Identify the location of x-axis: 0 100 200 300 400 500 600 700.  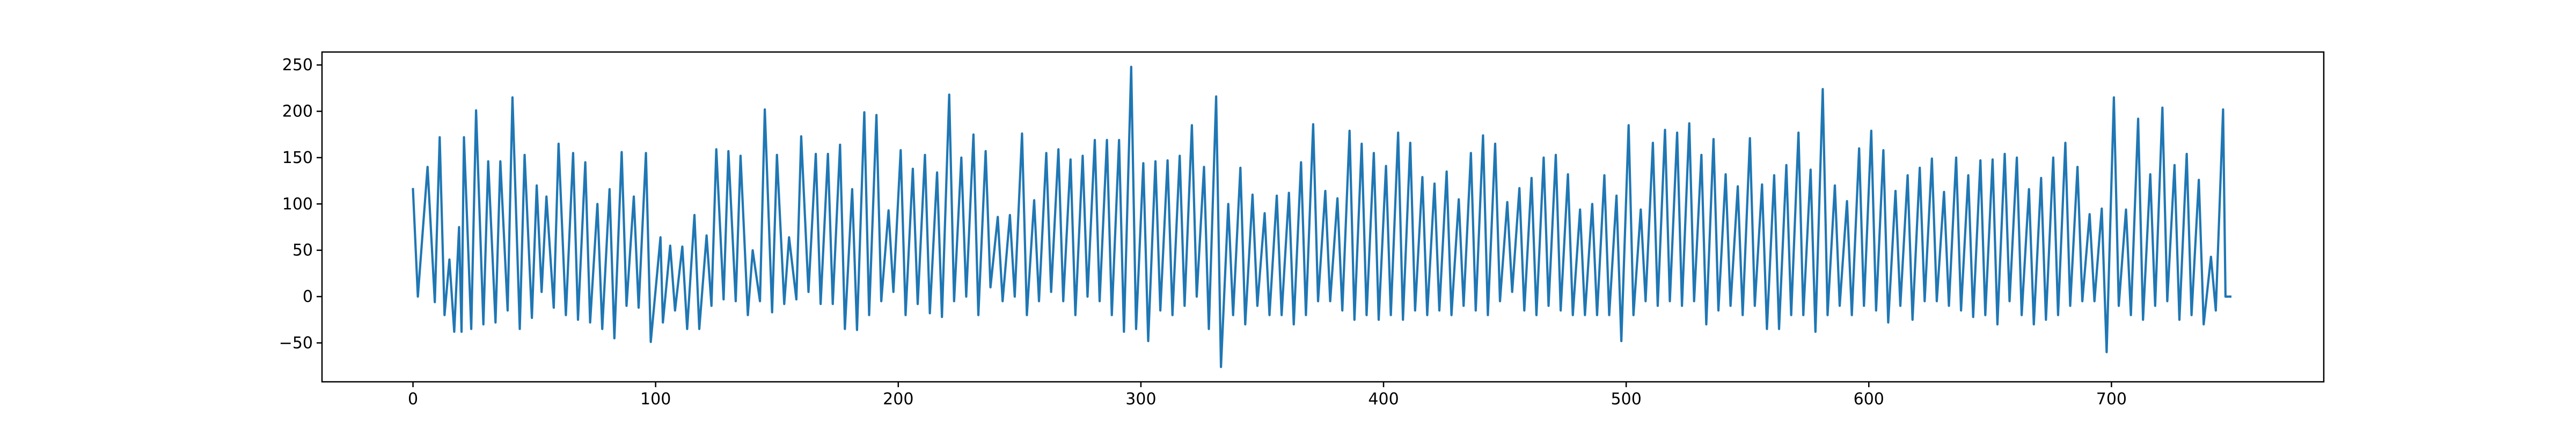
(1267, 395).